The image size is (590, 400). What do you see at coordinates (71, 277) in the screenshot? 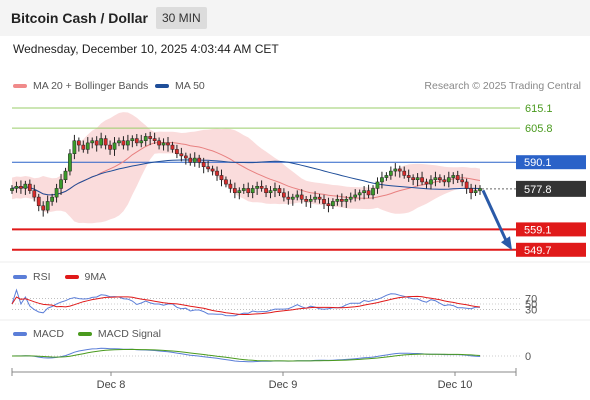
I see `legend-swatch-ma9` at bounding box center [71, 277].